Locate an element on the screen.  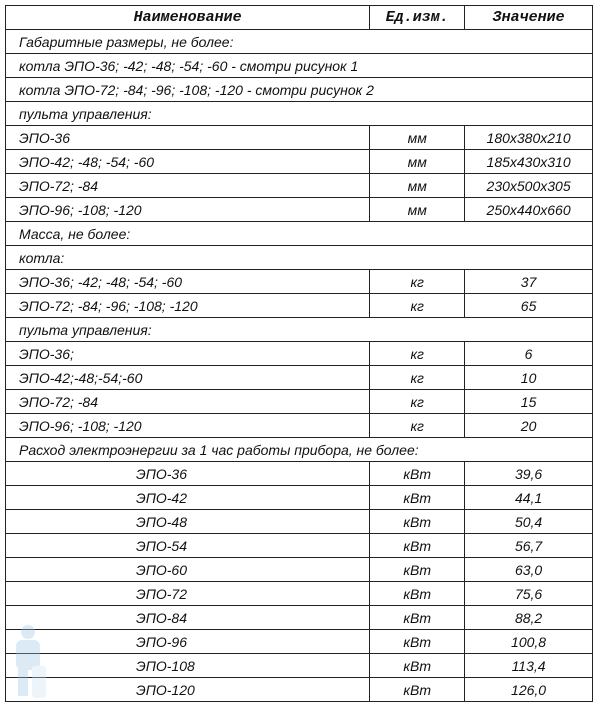
table-row: ЭПО-96 кВт 100,8 is located at coordinates (298, 641).